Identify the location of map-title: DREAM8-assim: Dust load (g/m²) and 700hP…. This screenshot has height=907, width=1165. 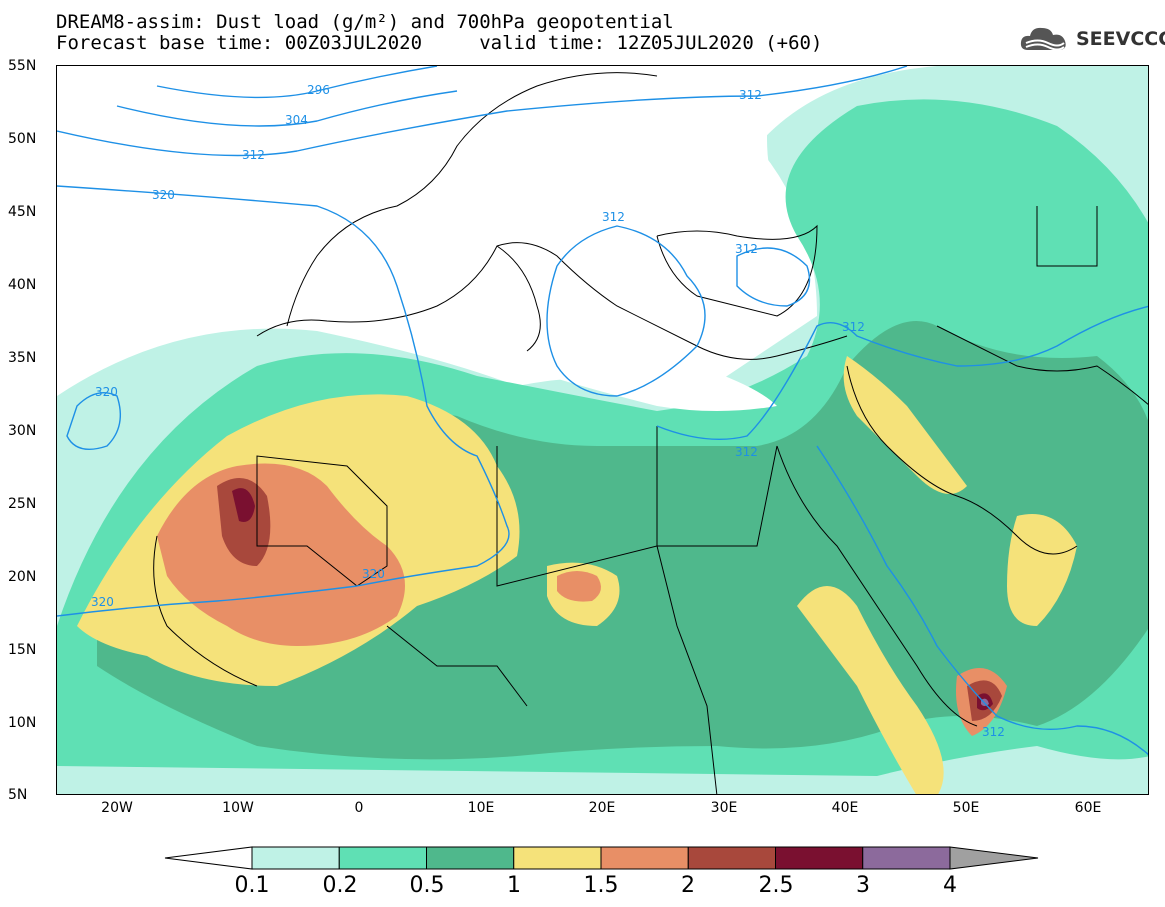
(365, 22).